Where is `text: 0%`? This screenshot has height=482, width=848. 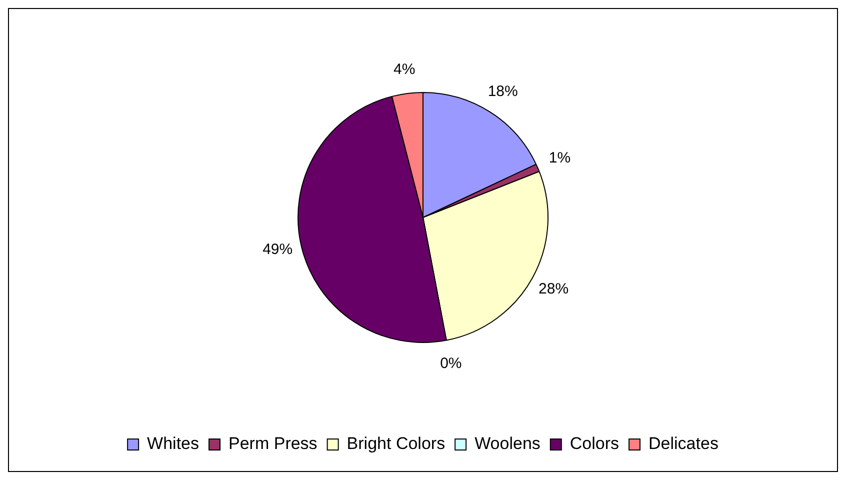
text: 0% is located at coordinates (451, 363).